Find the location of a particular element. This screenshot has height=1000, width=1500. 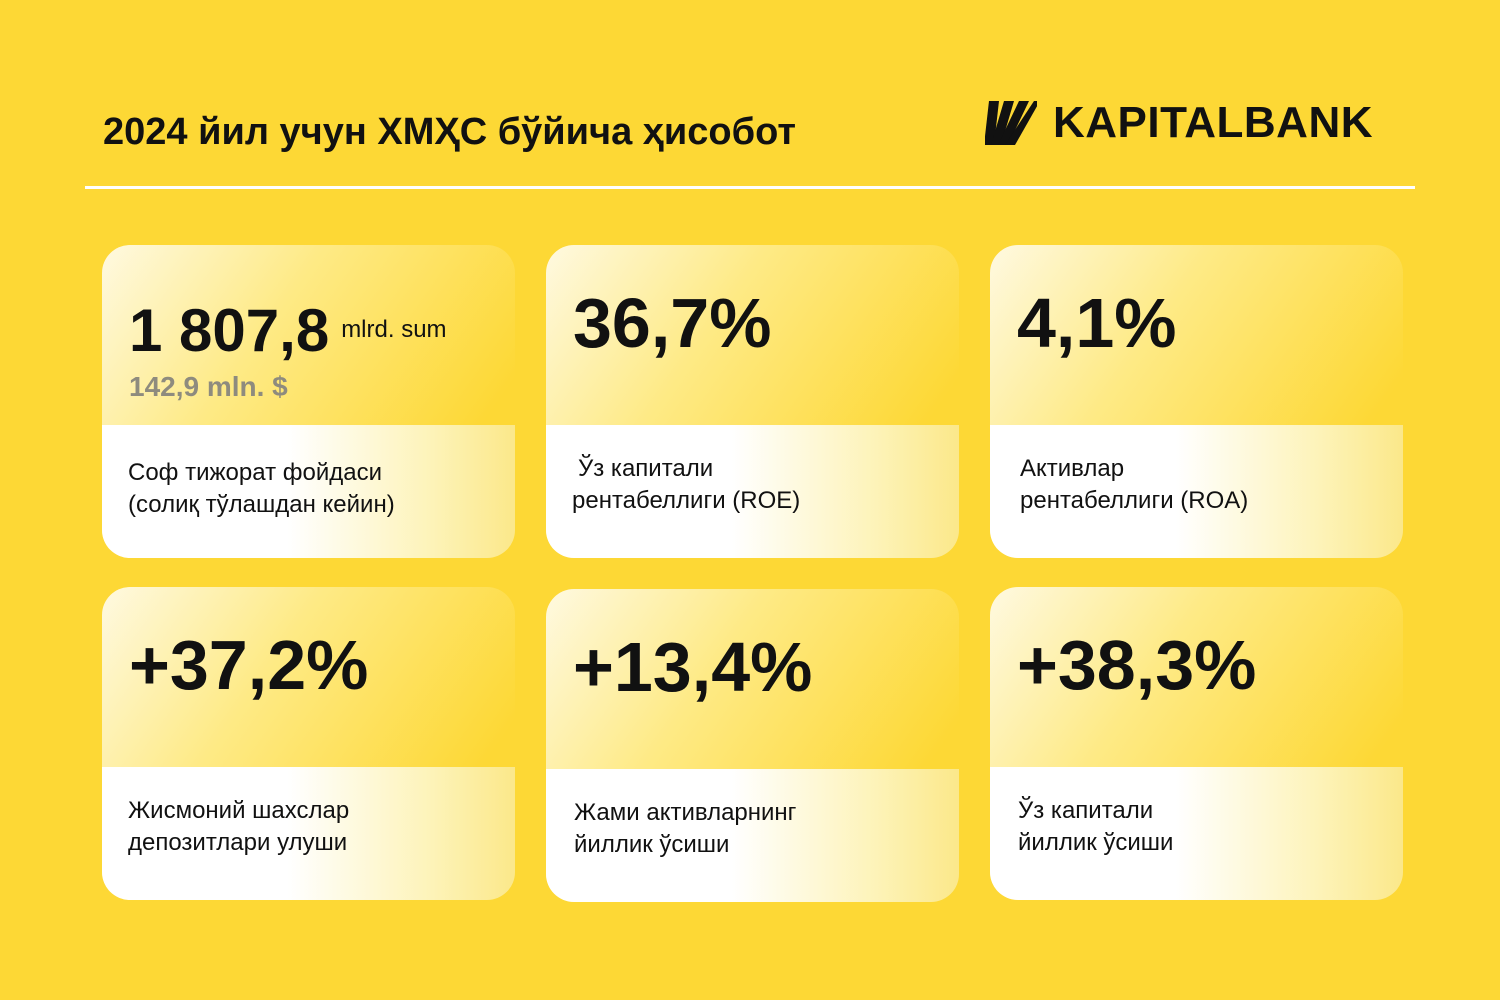

card-label-line: Жами активларнинг is located at coordinates (685, 812).